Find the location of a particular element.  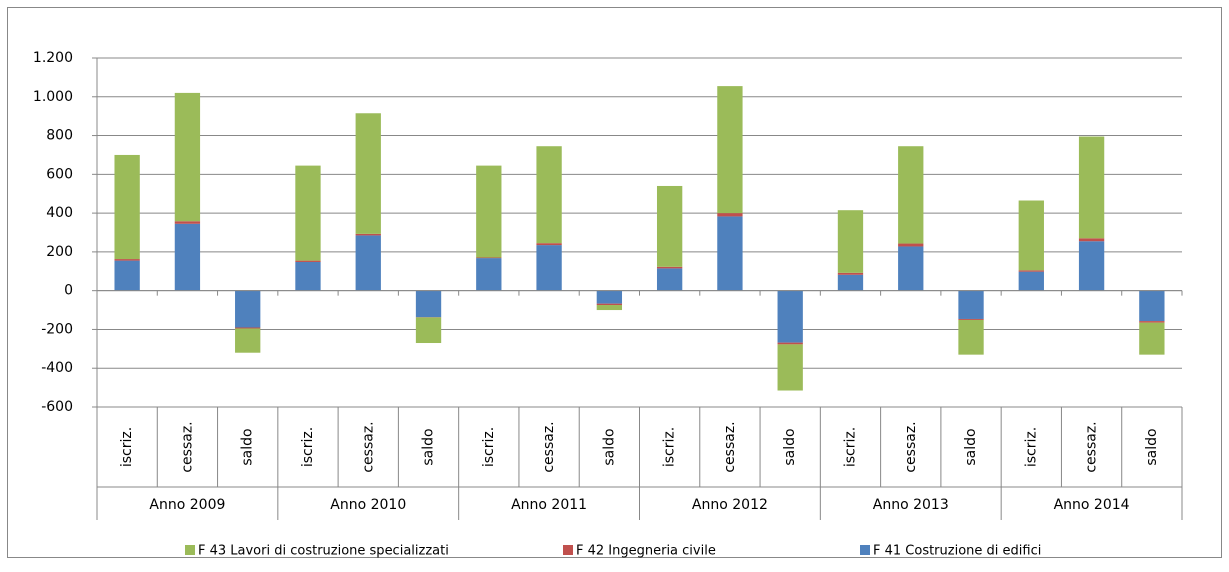

y-tick-label: 200 is located at coordinates (59, 252).